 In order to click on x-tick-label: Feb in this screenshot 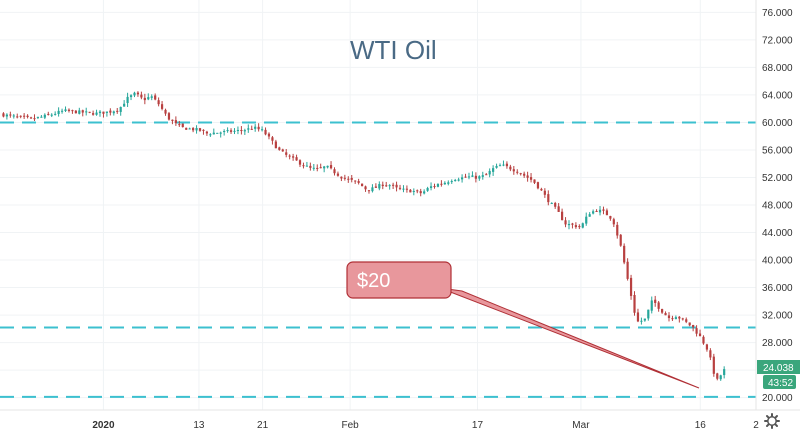, I will do `click(351, 425)`.